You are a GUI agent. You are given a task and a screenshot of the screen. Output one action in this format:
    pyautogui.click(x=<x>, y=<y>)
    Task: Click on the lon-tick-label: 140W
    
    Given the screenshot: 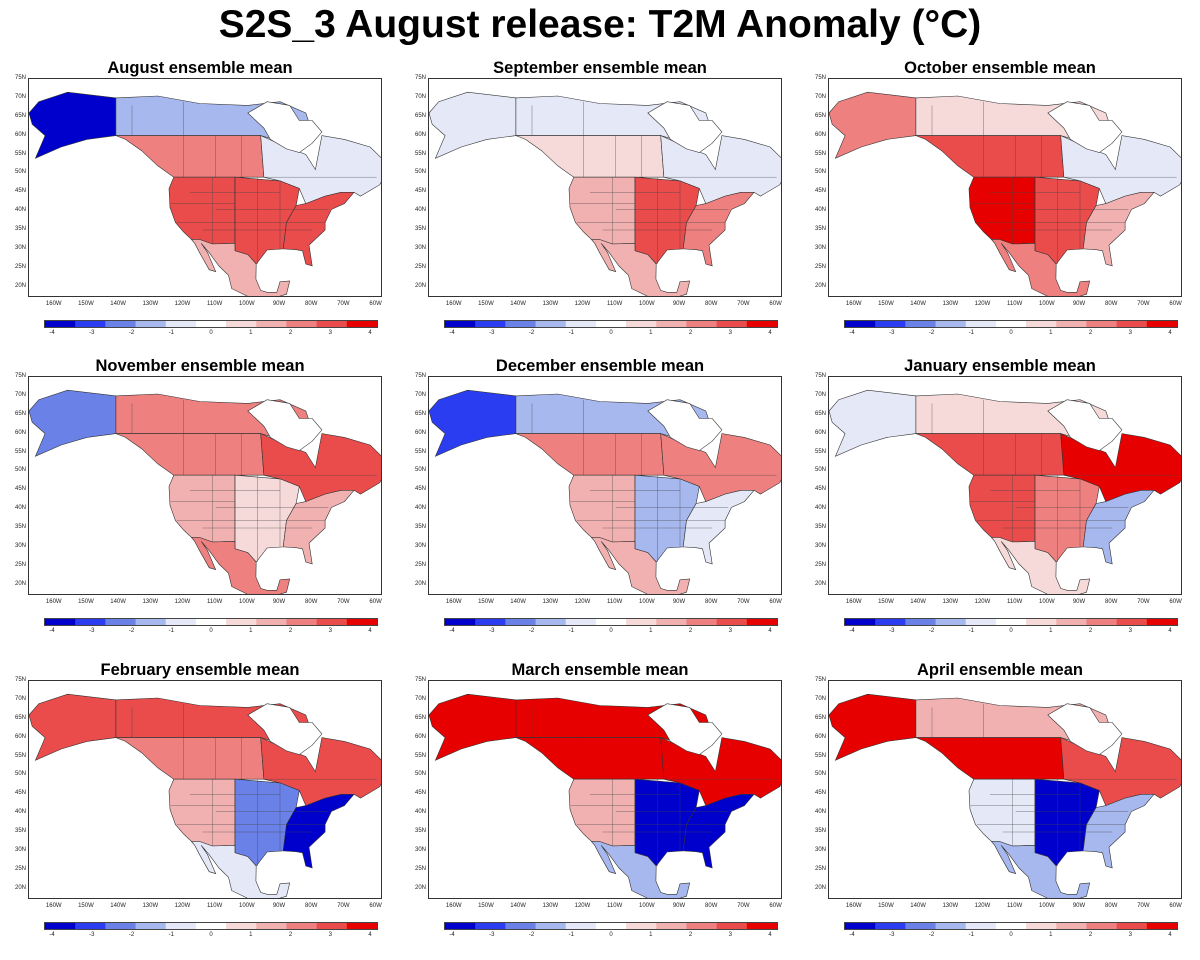 What is the action you would take?
    pyautogui.click(x=518, y=602)
    